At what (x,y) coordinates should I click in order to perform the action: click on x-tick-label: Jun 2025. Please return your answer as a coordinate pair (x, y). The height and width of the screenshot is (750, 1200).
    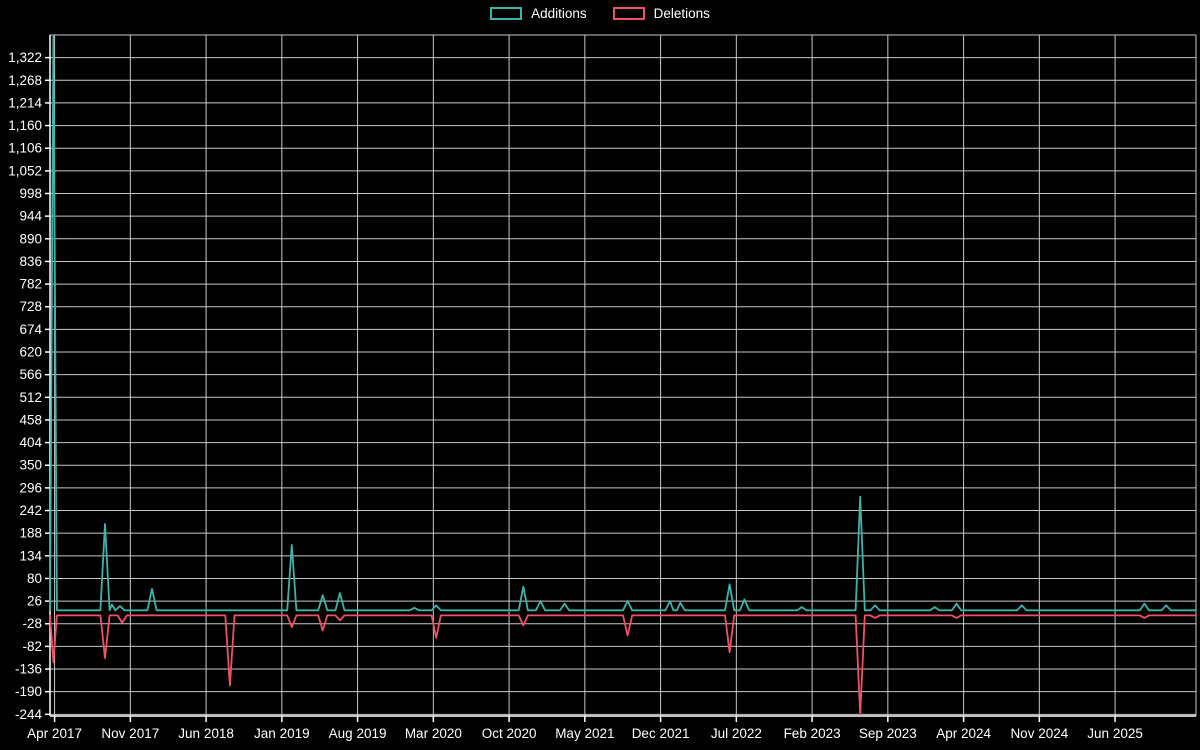
    Looking at the image, I should click on (1115, 733).